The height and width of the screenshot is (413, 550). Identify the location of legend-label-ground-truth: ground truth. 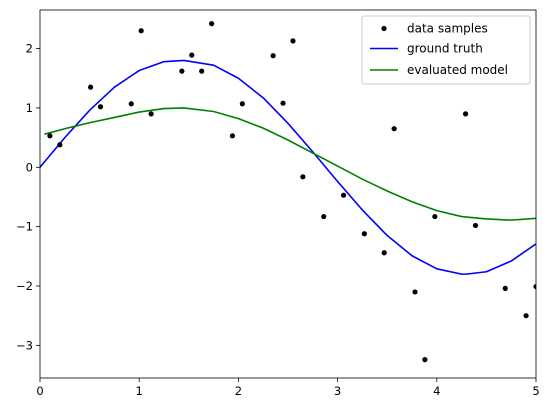
(445, 49).